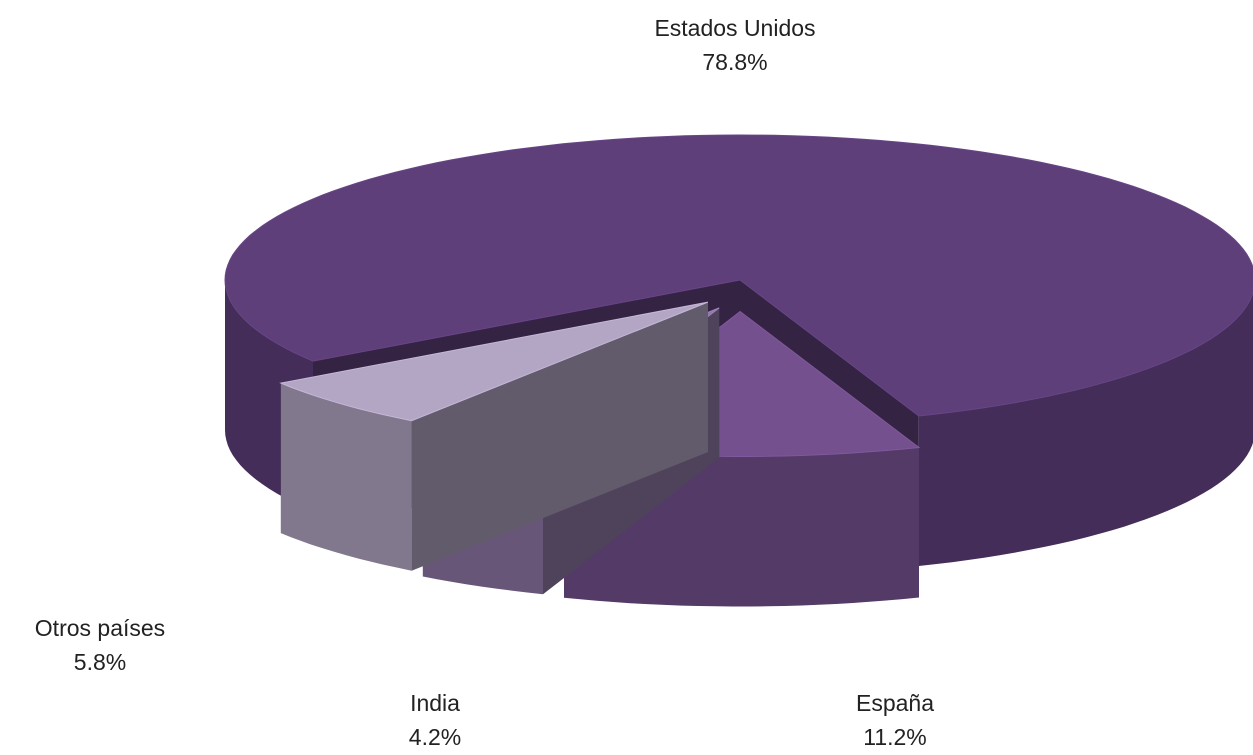 This screenshot has width=1253, height=755. I want to click on slice-label: Estados Unidos, so click(734, 28).